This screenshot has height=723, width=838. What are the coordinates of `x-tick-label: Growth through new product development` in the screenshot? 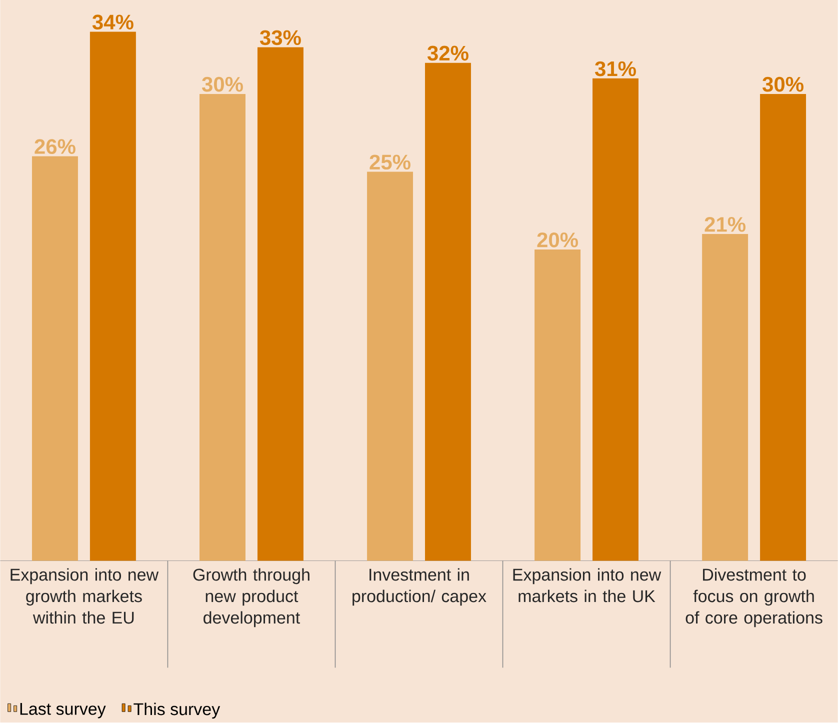 It's located at (251, 598).